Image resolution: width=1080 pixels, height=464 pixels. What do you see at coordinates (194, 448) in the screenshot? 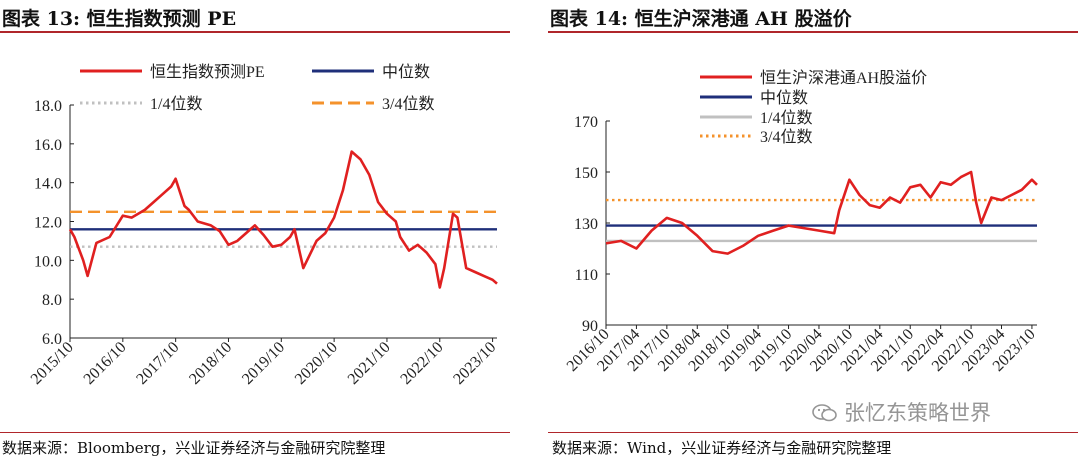
I see `left-source-text: 数据来源：Bloomberg，兴业证券经济与金融研究院整理` at bounding box center [194, 448].